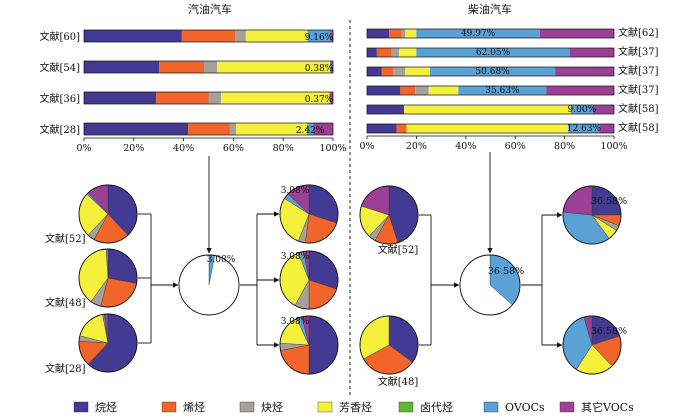 The width and height of the screenshot is (700, 420). Describe the element at coordinates (319, 100) in the screenshot. I see `bar-value-label: 0.37%` at that location.